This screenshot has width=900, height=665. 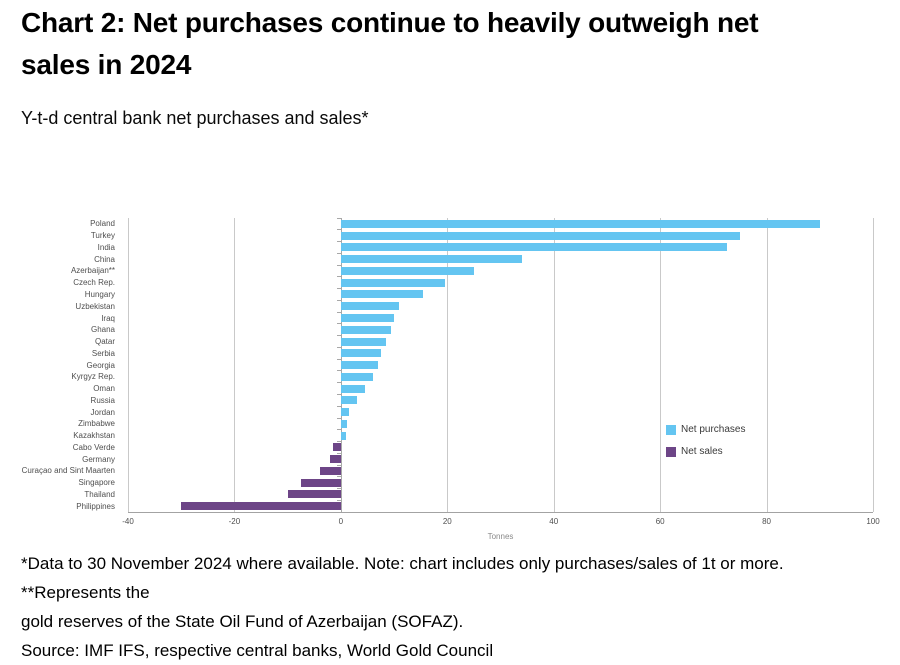 What do you see at coordinates (99, 494) in the screenshot?
I see `category-label: Thailand` at bounding box center [99, 494].